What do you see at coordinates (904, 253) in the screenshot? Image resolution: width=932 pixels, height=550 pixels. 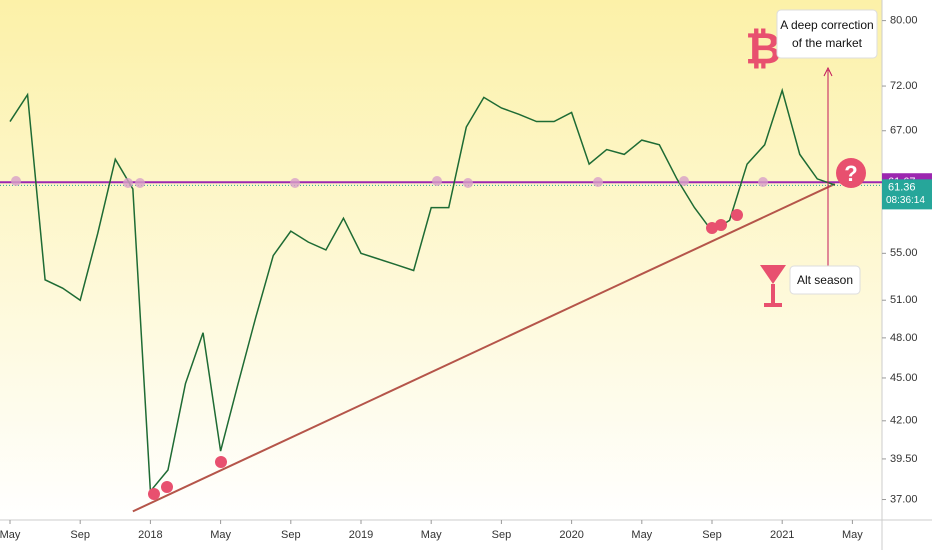 I see `y-tick-label: 55.00` at bounding box center [904, 253].